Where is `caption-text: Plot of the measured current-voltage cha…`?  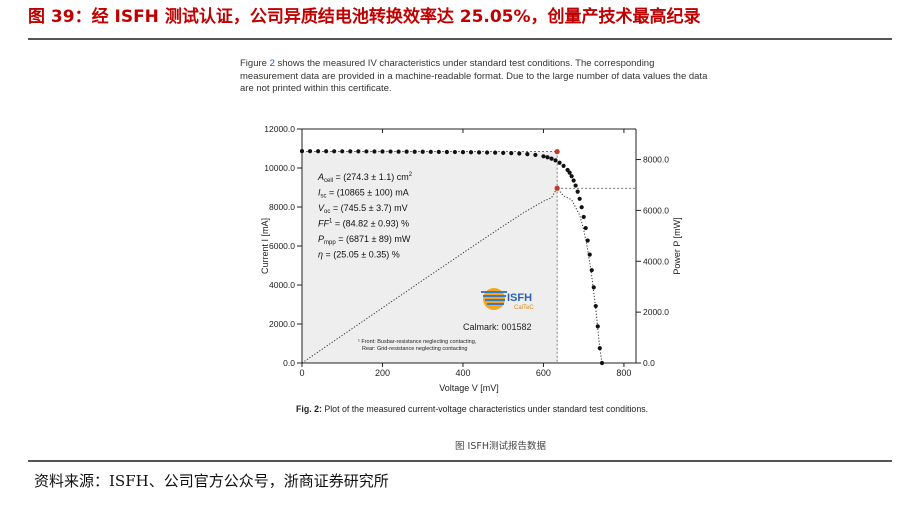
caption-text: Plot of the measured current-voltage cha… is located at coordinates (485, 409).